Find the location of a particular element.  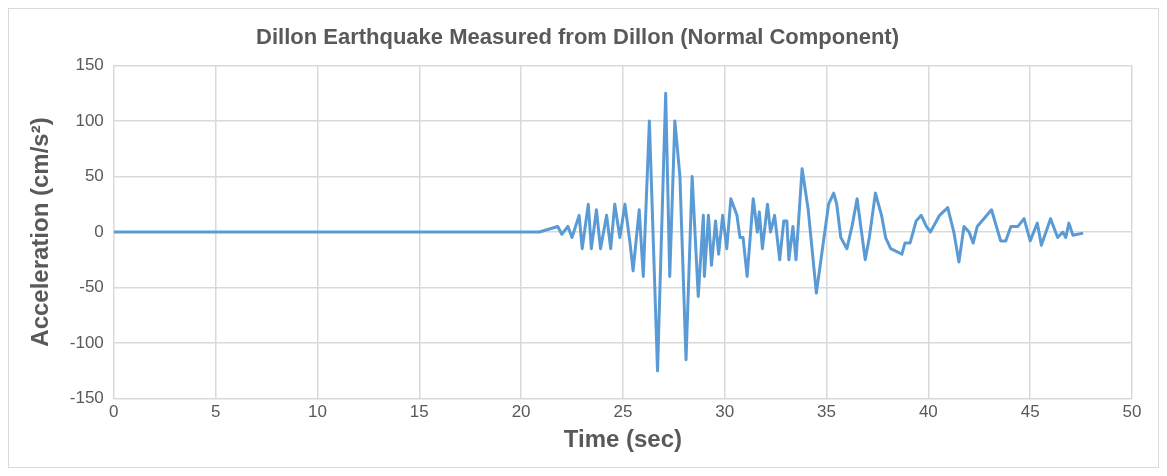

y-tick-label: 0 is located at coordinates (99, 231).